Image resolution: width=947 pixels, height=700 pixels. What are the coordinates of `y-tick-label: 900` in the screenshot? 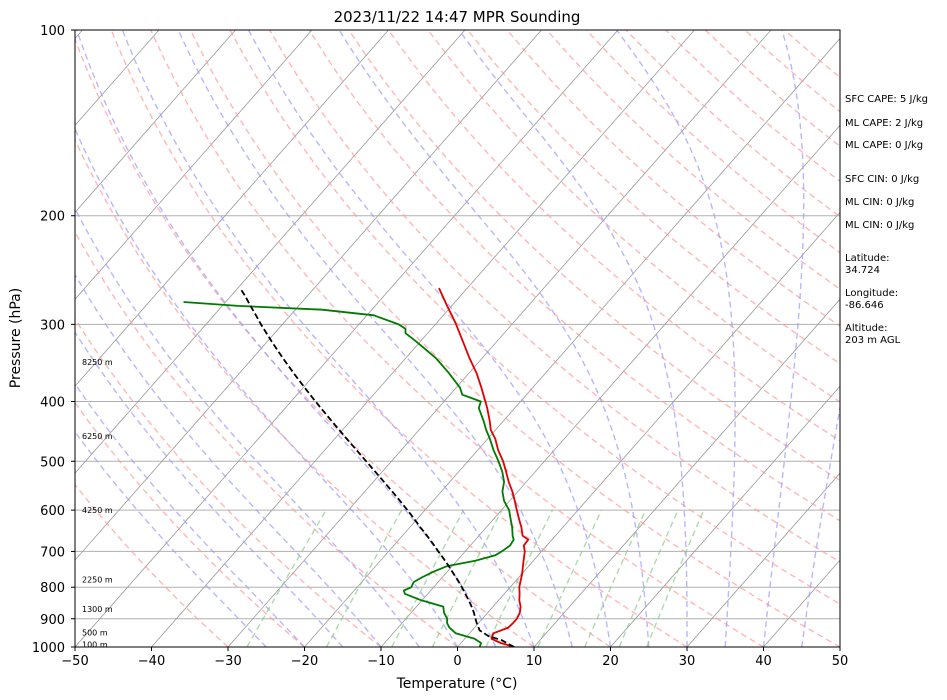 It's located at (52, 620).